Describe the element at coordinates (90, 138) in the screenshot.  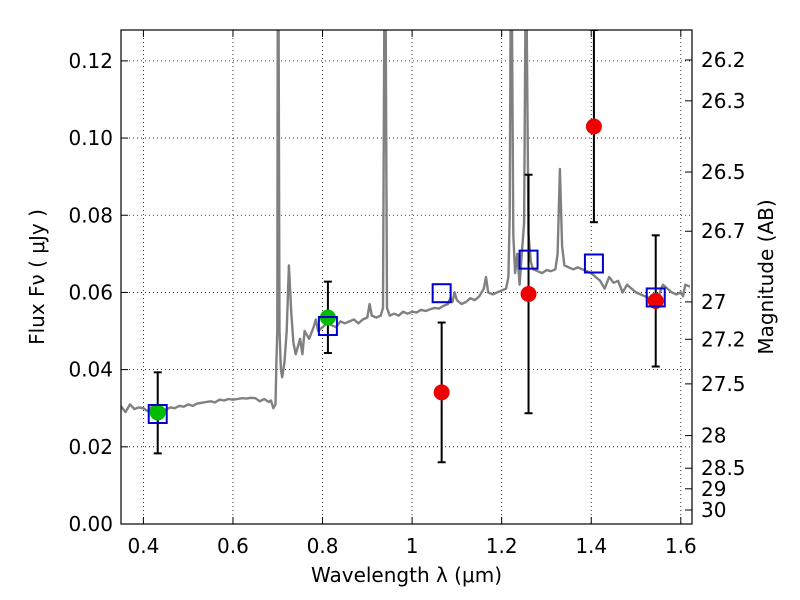
I see `y-tick-label: 0.10` at that location.